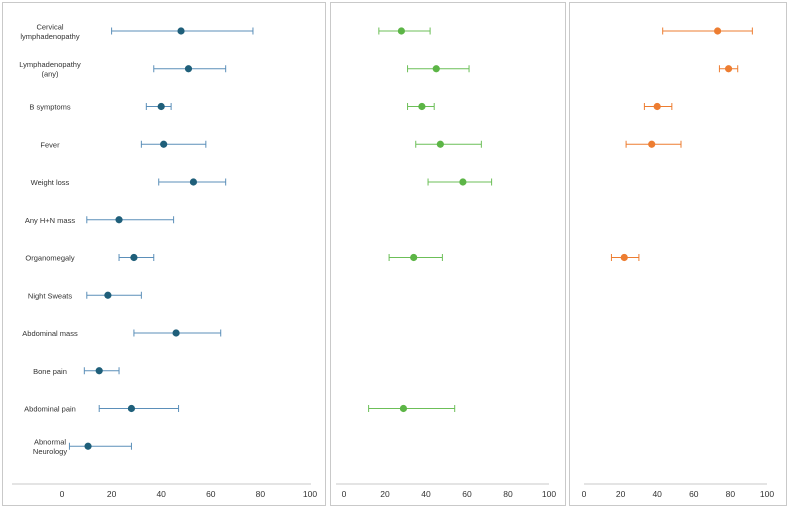 The image size is (788, 509). I want to click on category-label-line: Abnormal, so click(50, 442).